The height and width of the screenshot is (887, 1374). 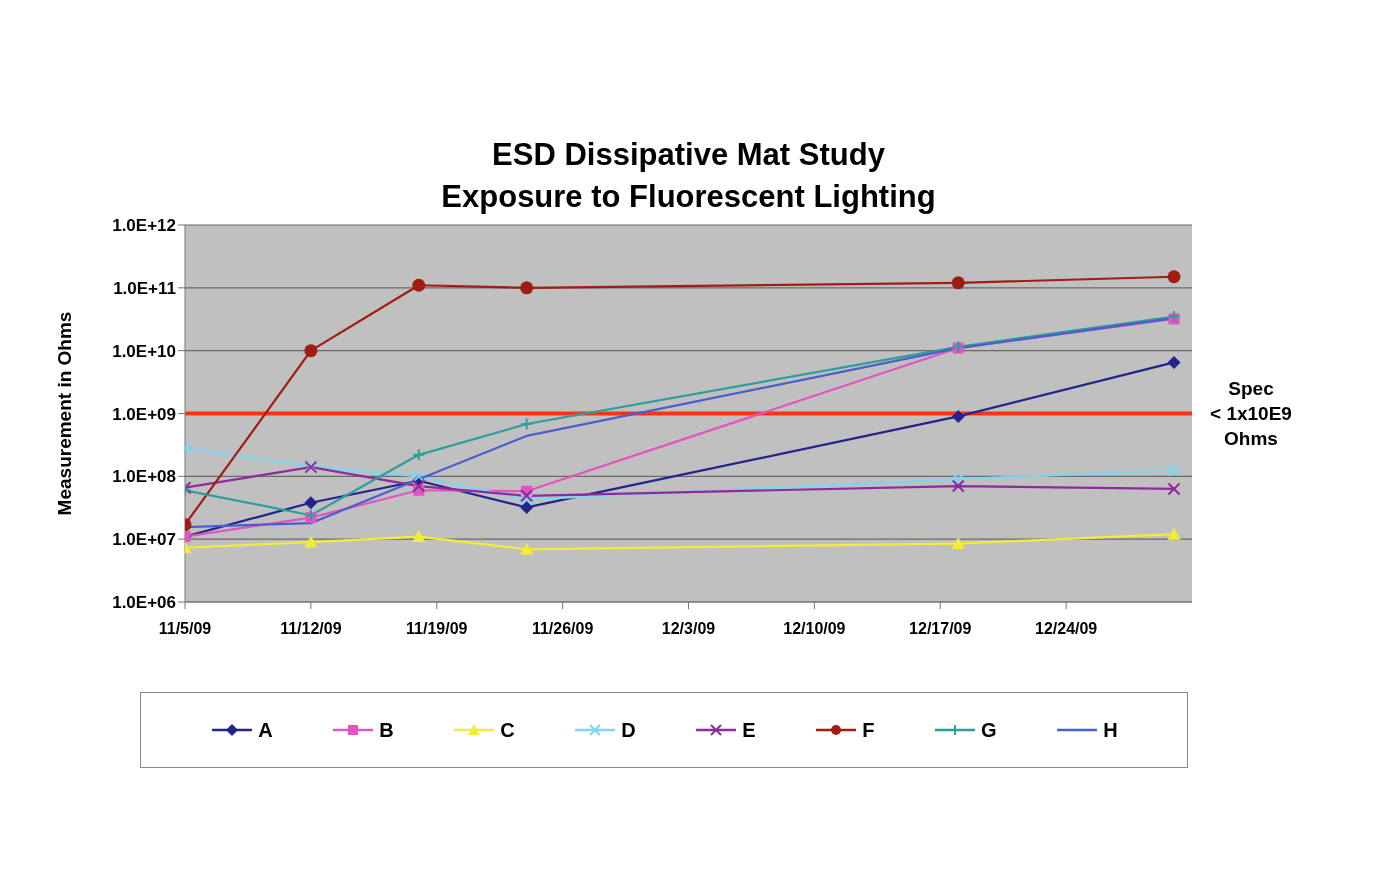 I want to click on legend-label: A, so click(x=265, y=730).